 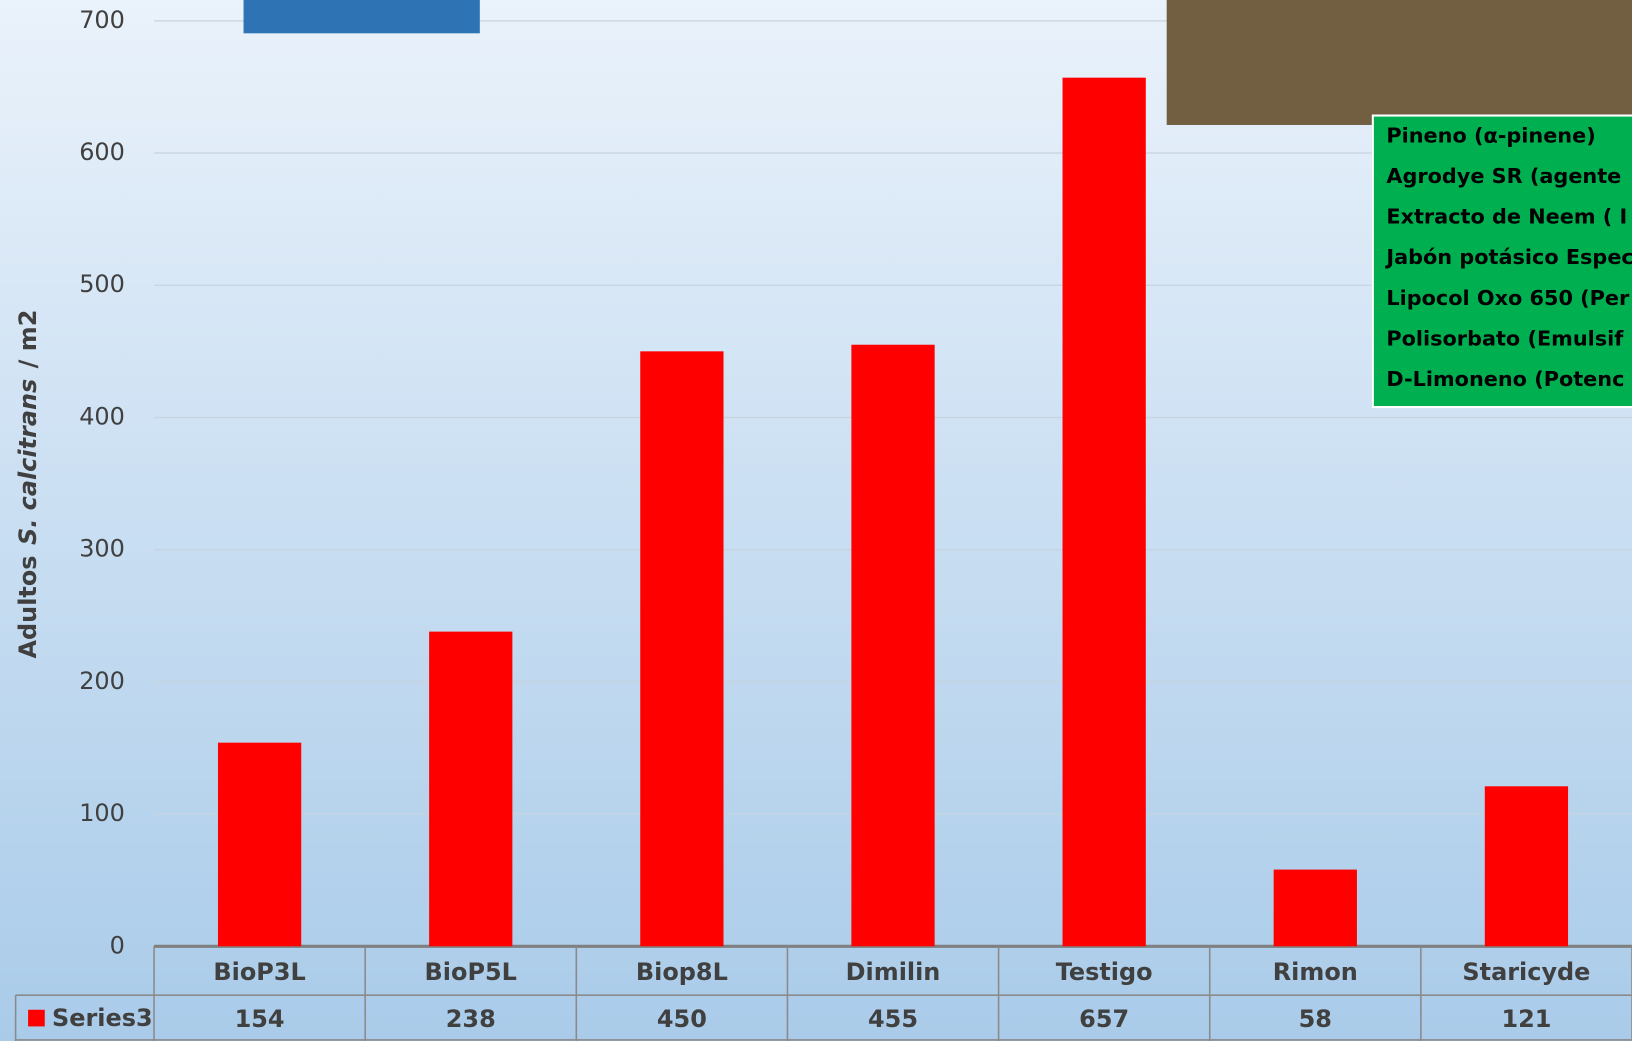 I want to click on table-value: 154, so click(x=260, y=1019).